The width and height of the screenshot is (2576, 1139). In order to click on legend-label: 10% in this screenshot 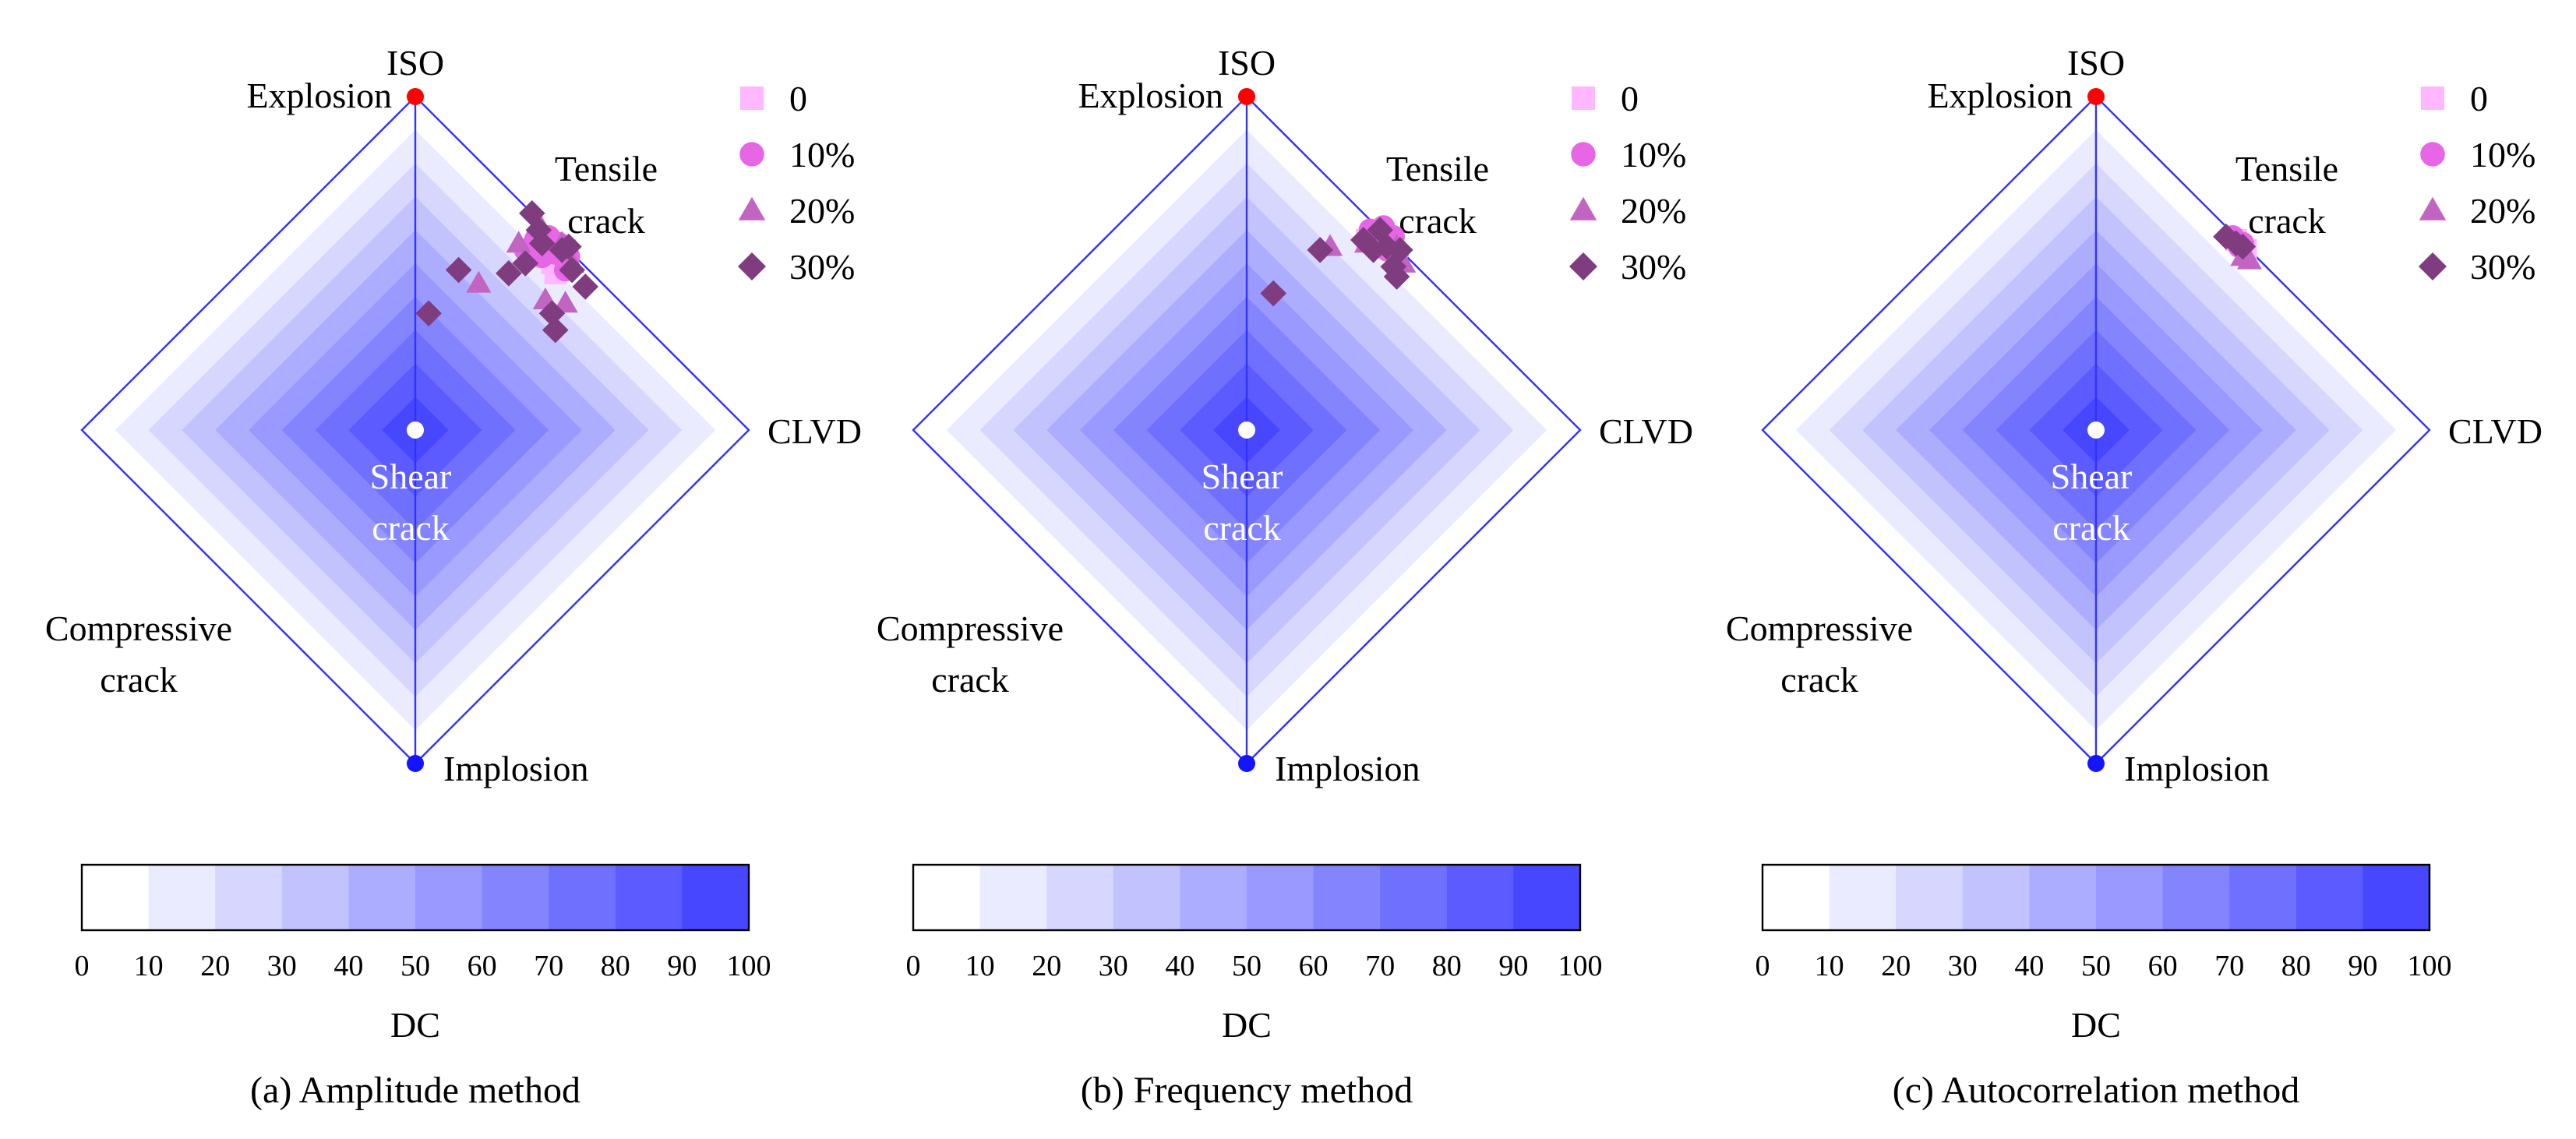, I will do `click(2502, 155)`.